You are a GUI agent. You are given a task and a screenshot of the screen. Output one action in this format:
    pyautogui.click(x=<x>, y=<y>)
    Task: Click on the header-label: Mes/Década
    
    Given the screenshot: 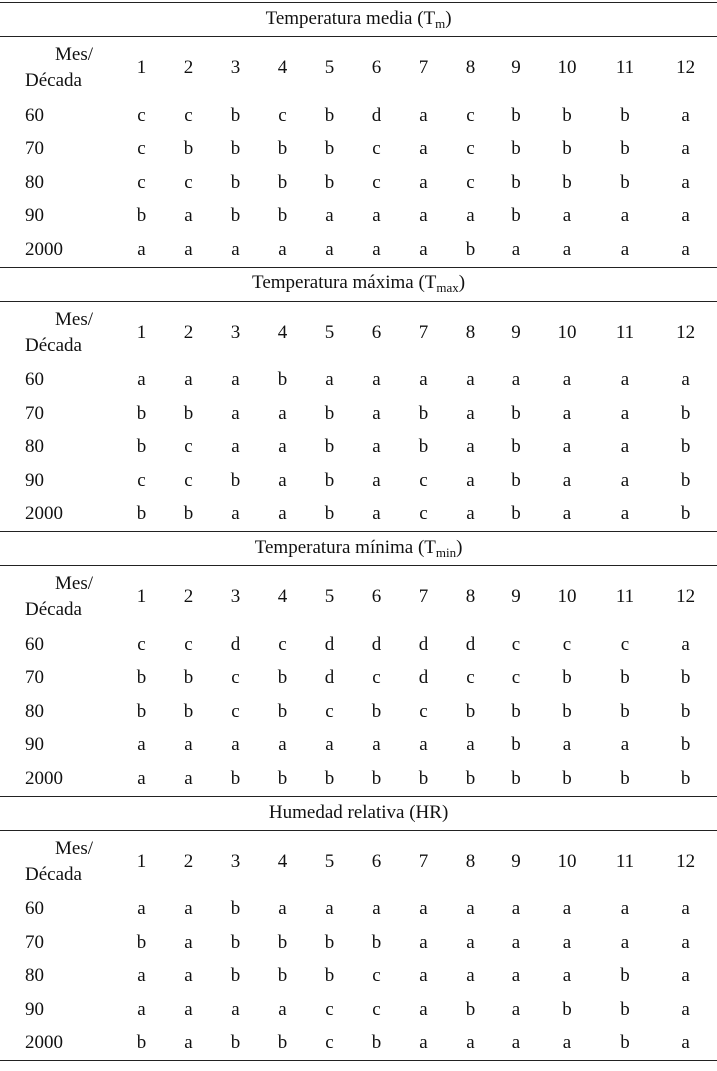 What is the action you would take?
    pyautogui.click(x=59, y=332)
    